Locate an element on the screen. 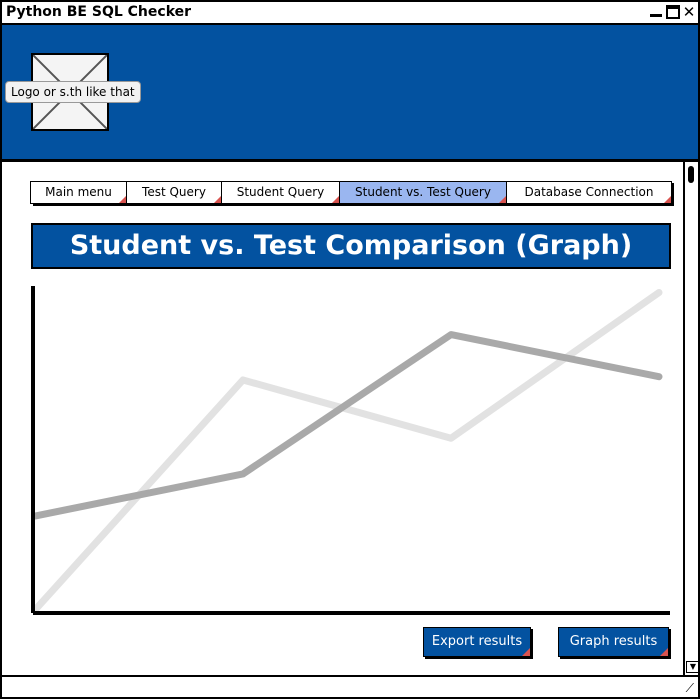 The height and width of the screenshot is (699, 700). graph-results-label: Graph results is located at coordinates (613, 641).